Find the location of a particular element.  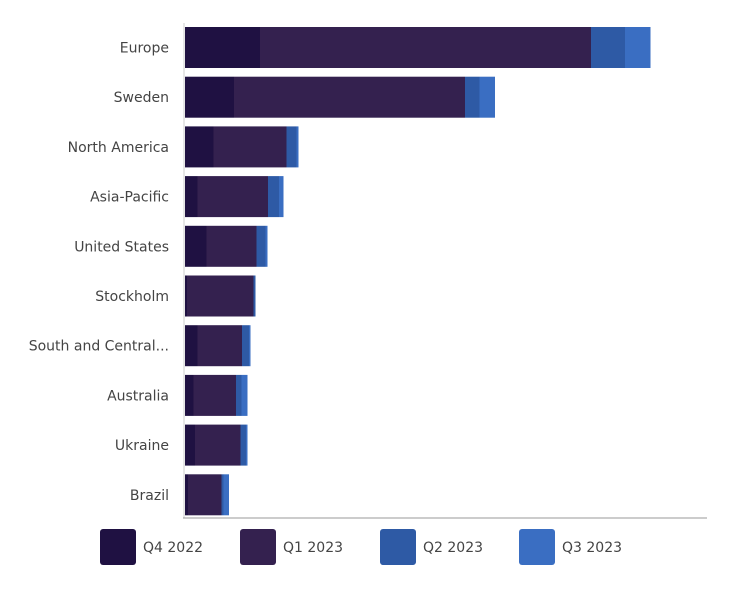

bar-north-america-q4-2022 is located at coordinates (199, 147).